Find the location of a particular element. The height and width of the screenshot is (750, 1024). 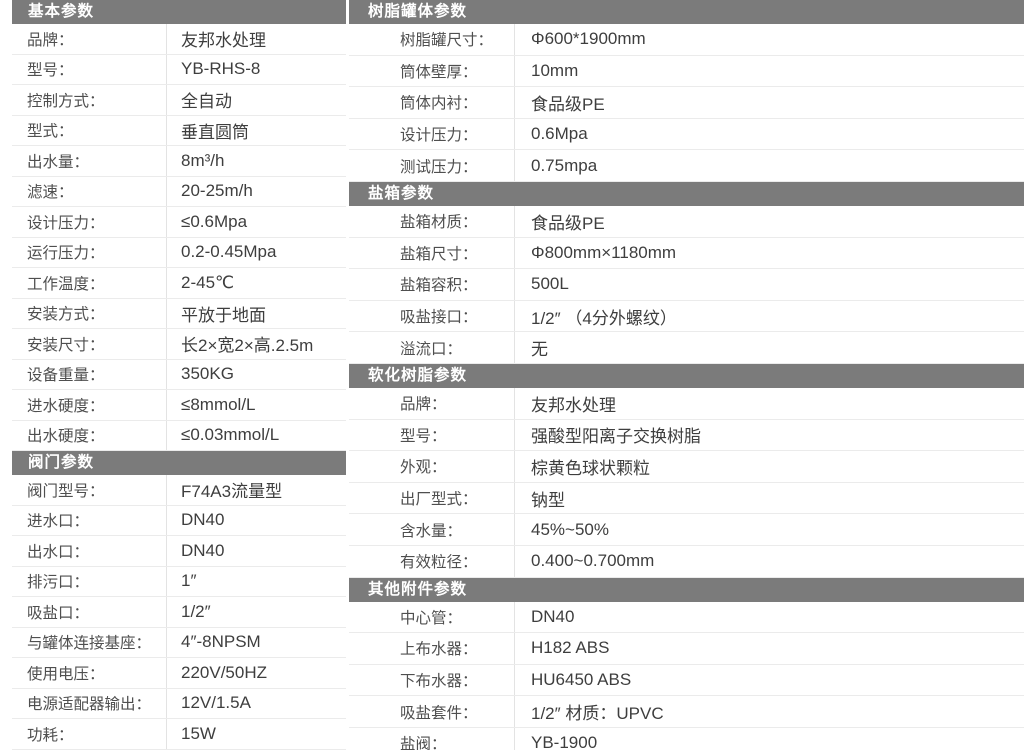

spec-label: 上布水器： is located at coordinates (432, 648).